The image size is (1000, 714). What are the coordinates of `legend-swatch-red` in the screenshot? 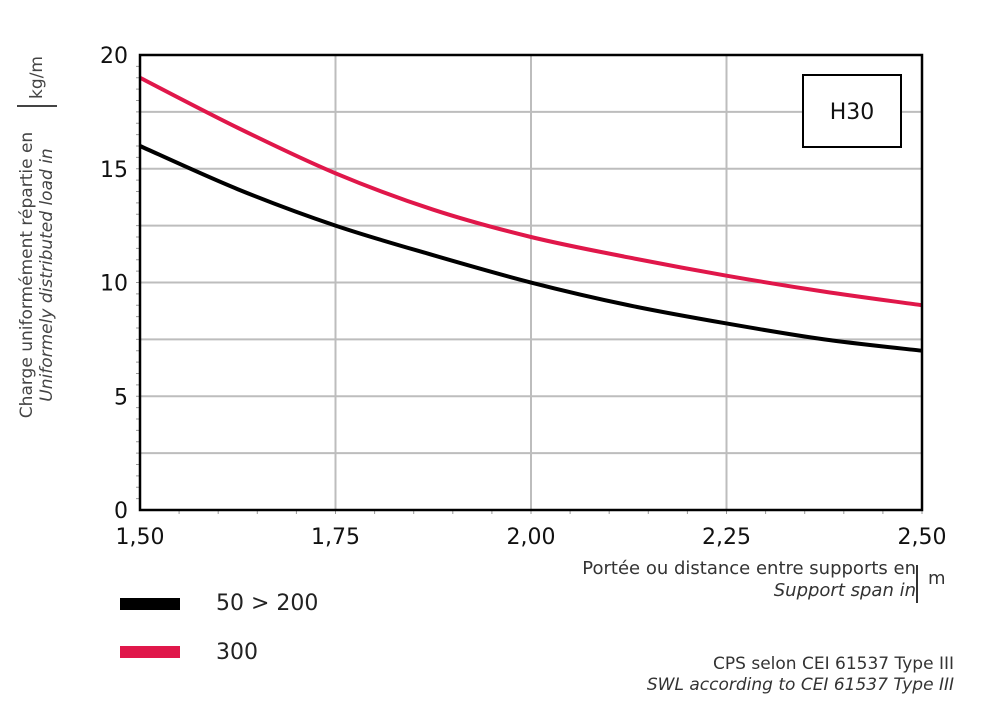 It's located at (150, 652).